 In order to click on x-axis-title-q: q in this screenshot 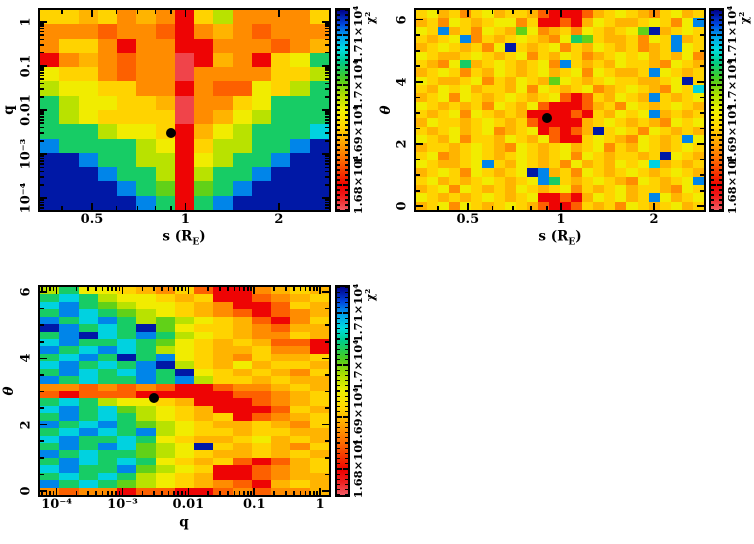, I will do `click(184, 522)`.